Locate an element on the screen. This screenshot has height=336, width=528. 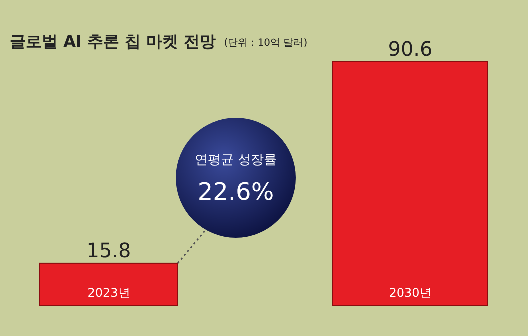
chart-title: 글로벌 AI 추론 칩 마켓 전망 is located at coordinates (113, 41).